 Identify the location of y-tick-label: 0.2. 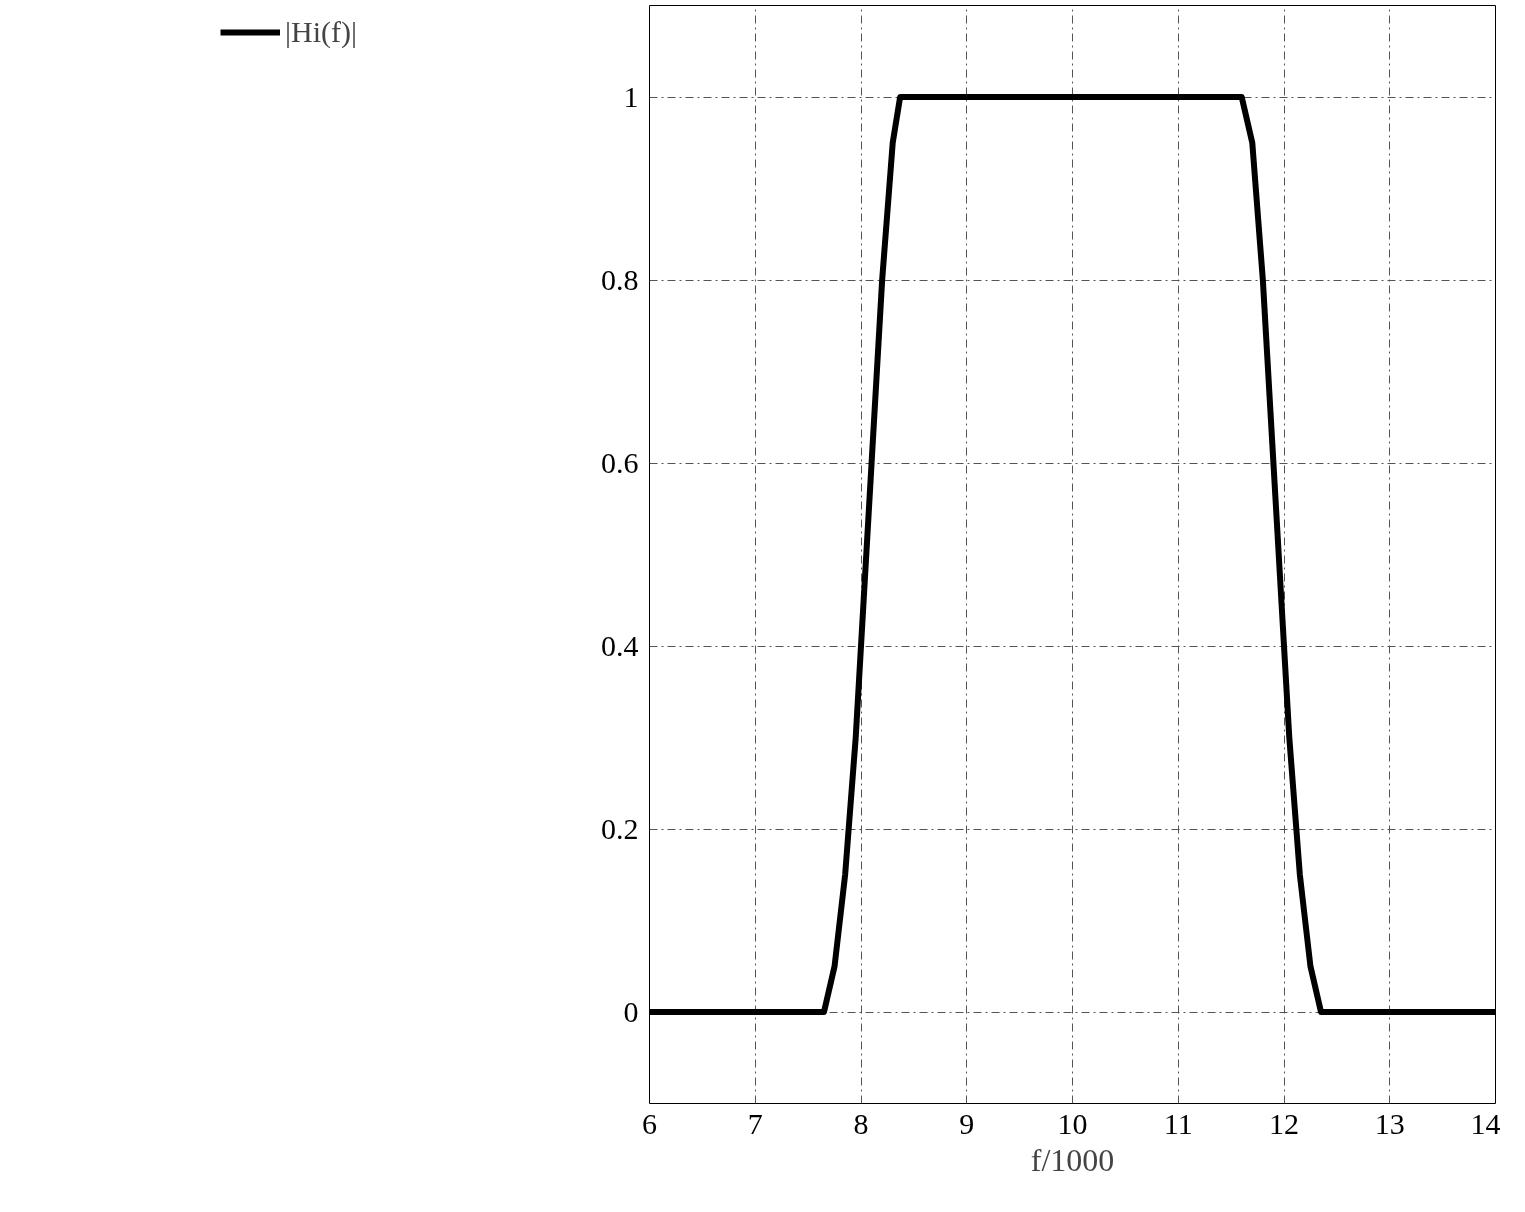
(620, 828).